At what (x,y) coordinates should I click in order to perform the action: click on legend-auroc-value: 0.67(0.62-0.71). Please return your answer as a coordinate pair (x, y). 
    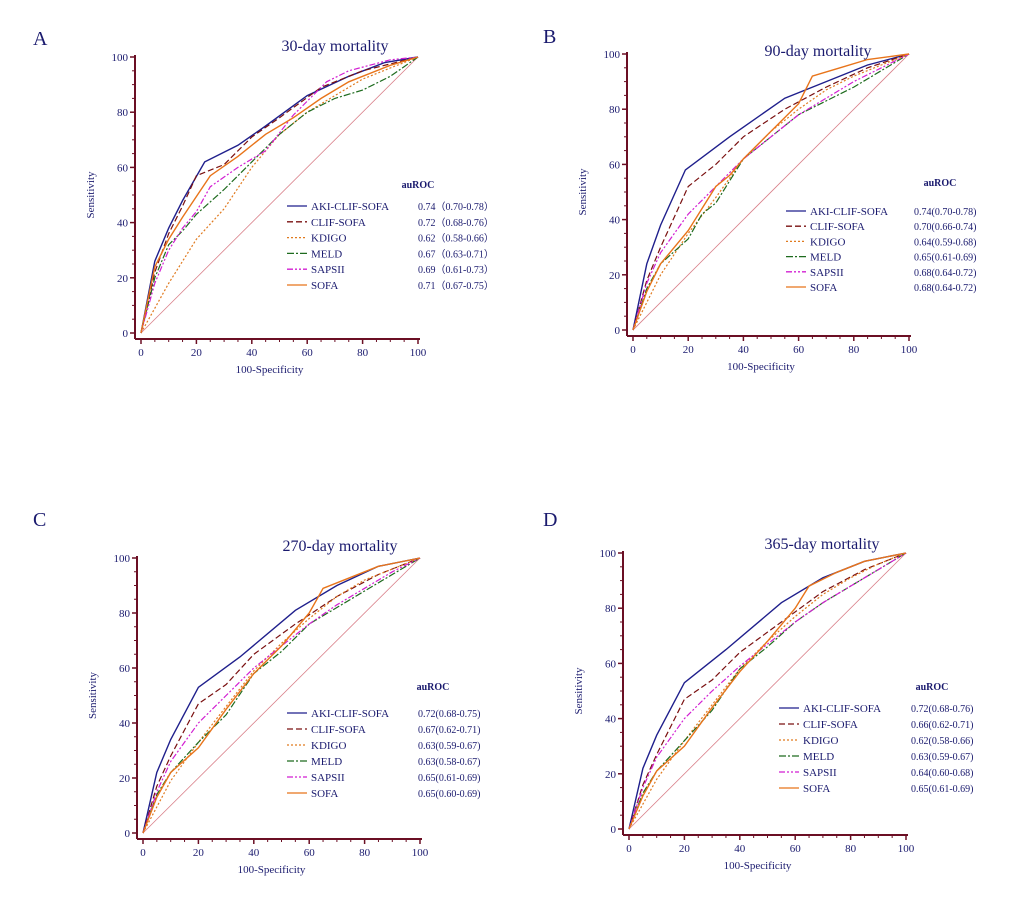
    Looking at the image, I should click on (449, 730).